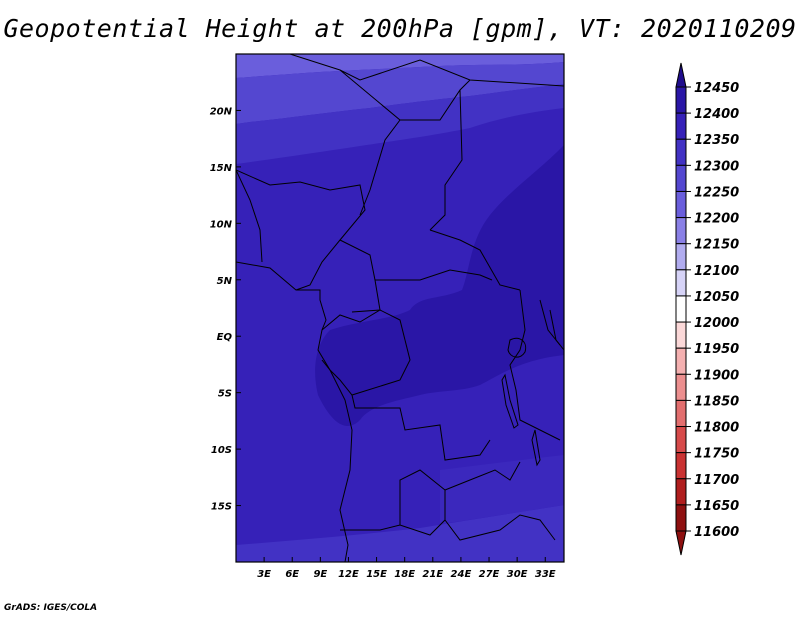  Describe the element at coordinates (536, 448) in the screenshot. I see `lake-malawi` at that location.